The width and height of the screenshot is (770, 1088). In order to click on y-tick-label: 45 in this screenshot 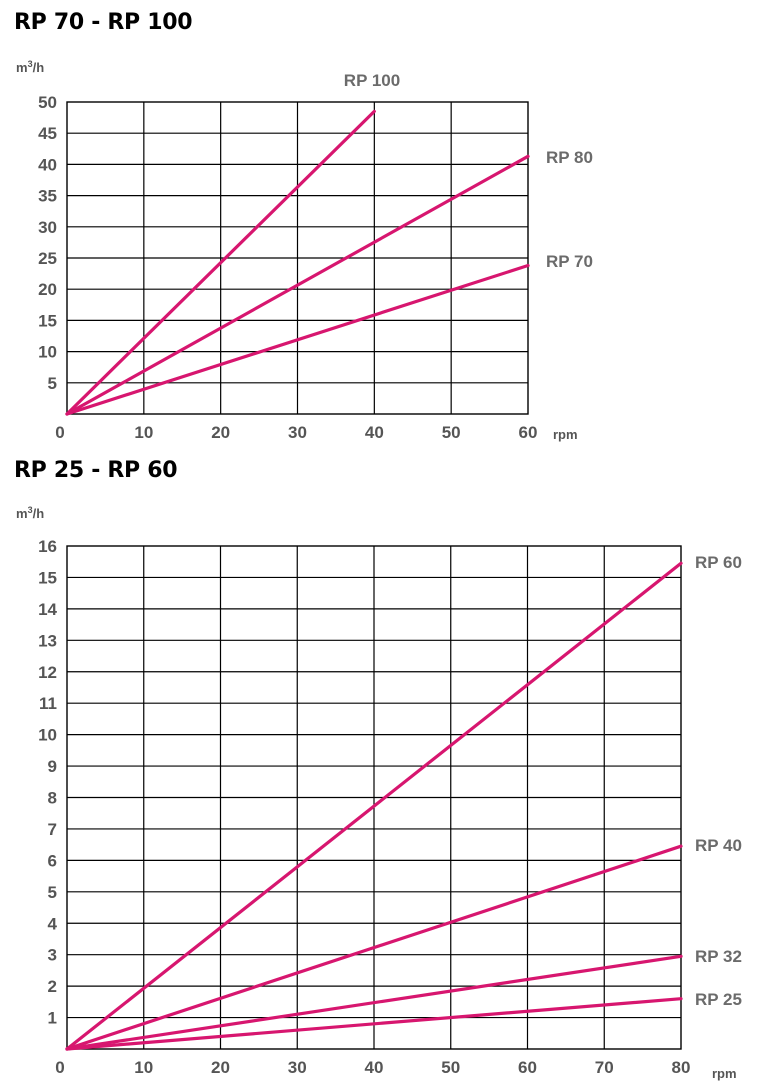, I will do `click(47, 133)`.